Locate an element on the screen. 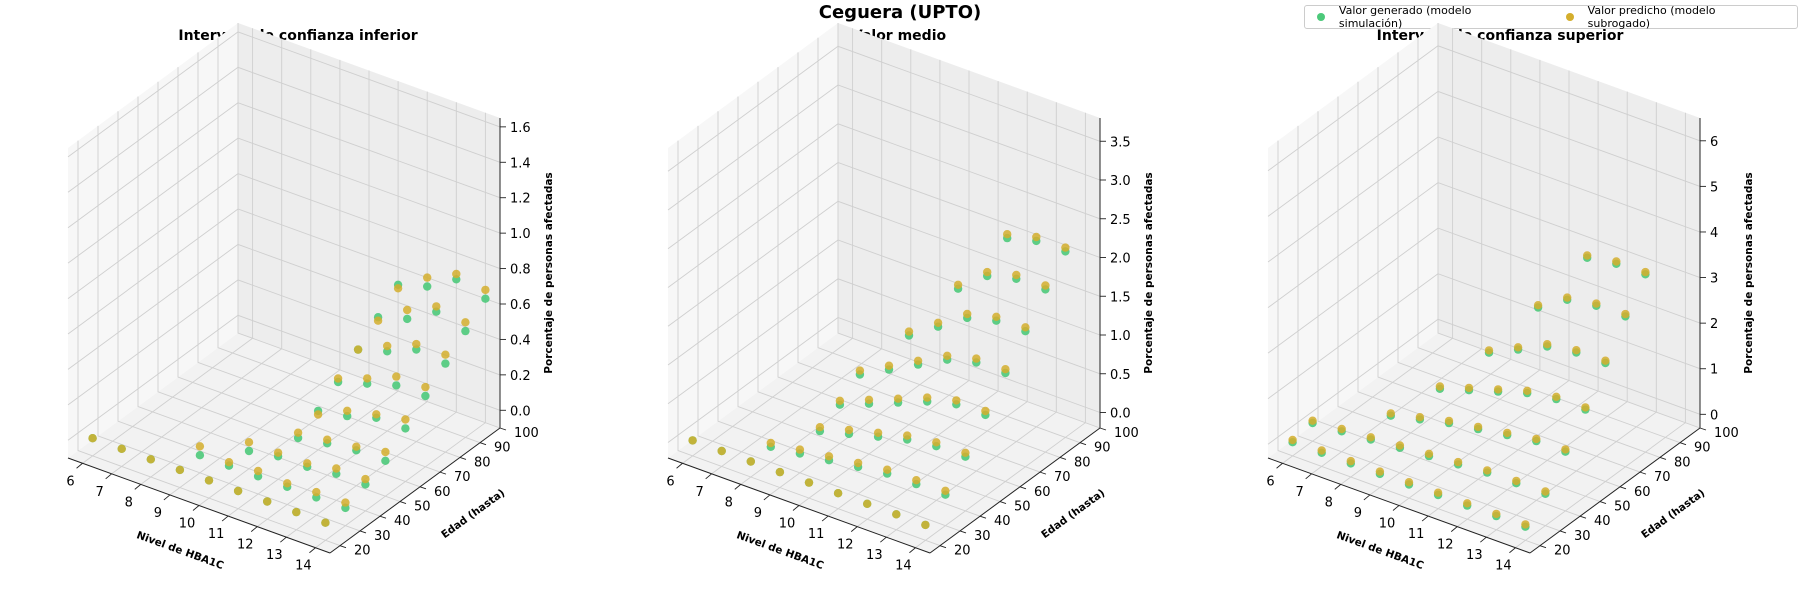 This screenshot has width=1800, height=600. z-tick-label: 0.4 is located at coordinates (520, 340).